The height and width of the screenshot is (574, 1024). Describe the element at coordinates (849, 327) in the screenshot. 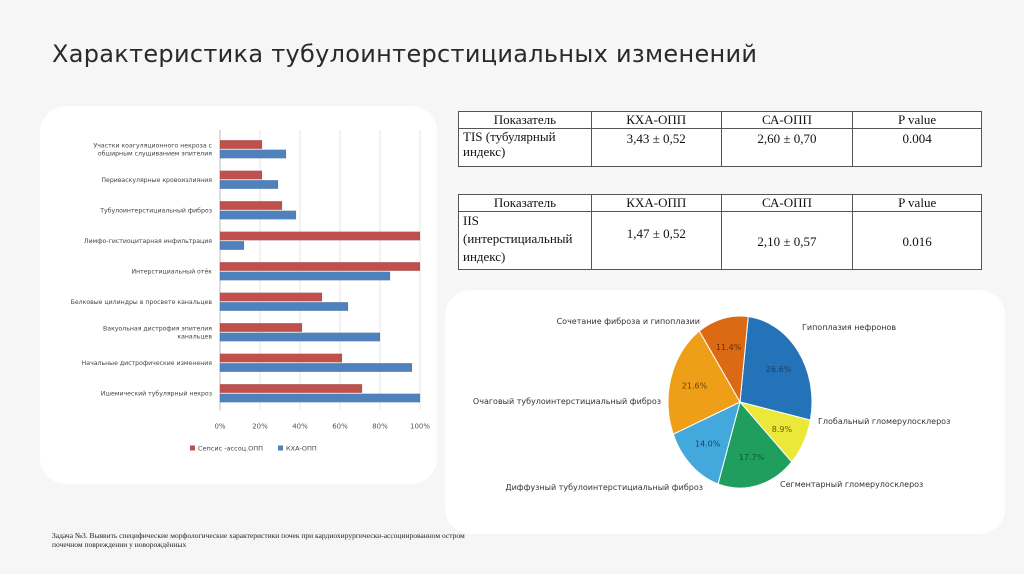

I see `slice-category-label: Гипоплазия нефронов` at that location.